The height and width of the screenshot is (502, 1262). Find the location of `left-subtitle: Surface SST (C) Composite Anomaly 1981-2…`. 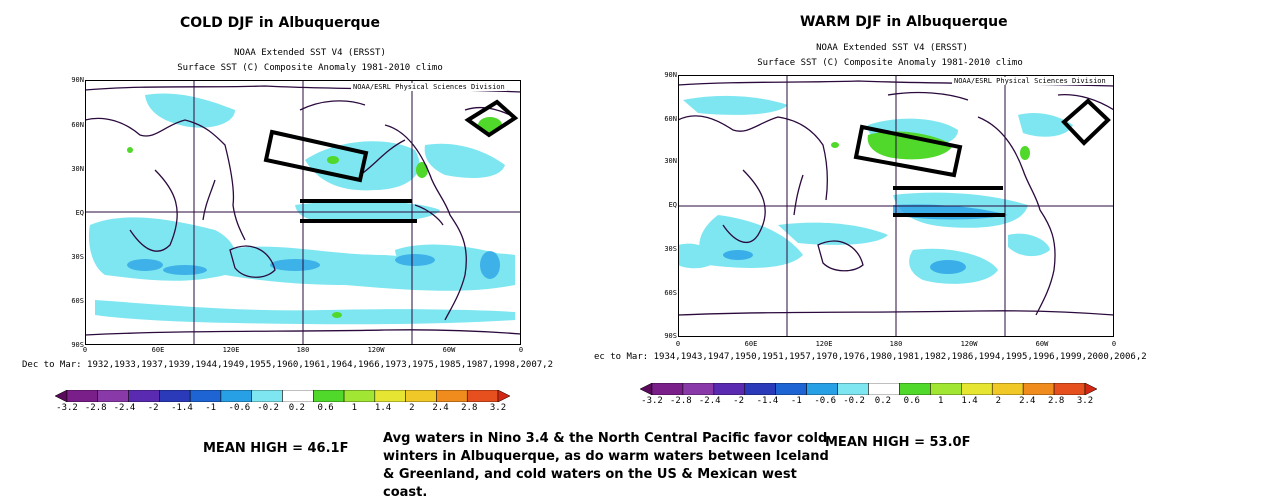

left-subtitle: Surface SST (C) Composite Anomaly 1981-2… is located at coordinates (310, 68).